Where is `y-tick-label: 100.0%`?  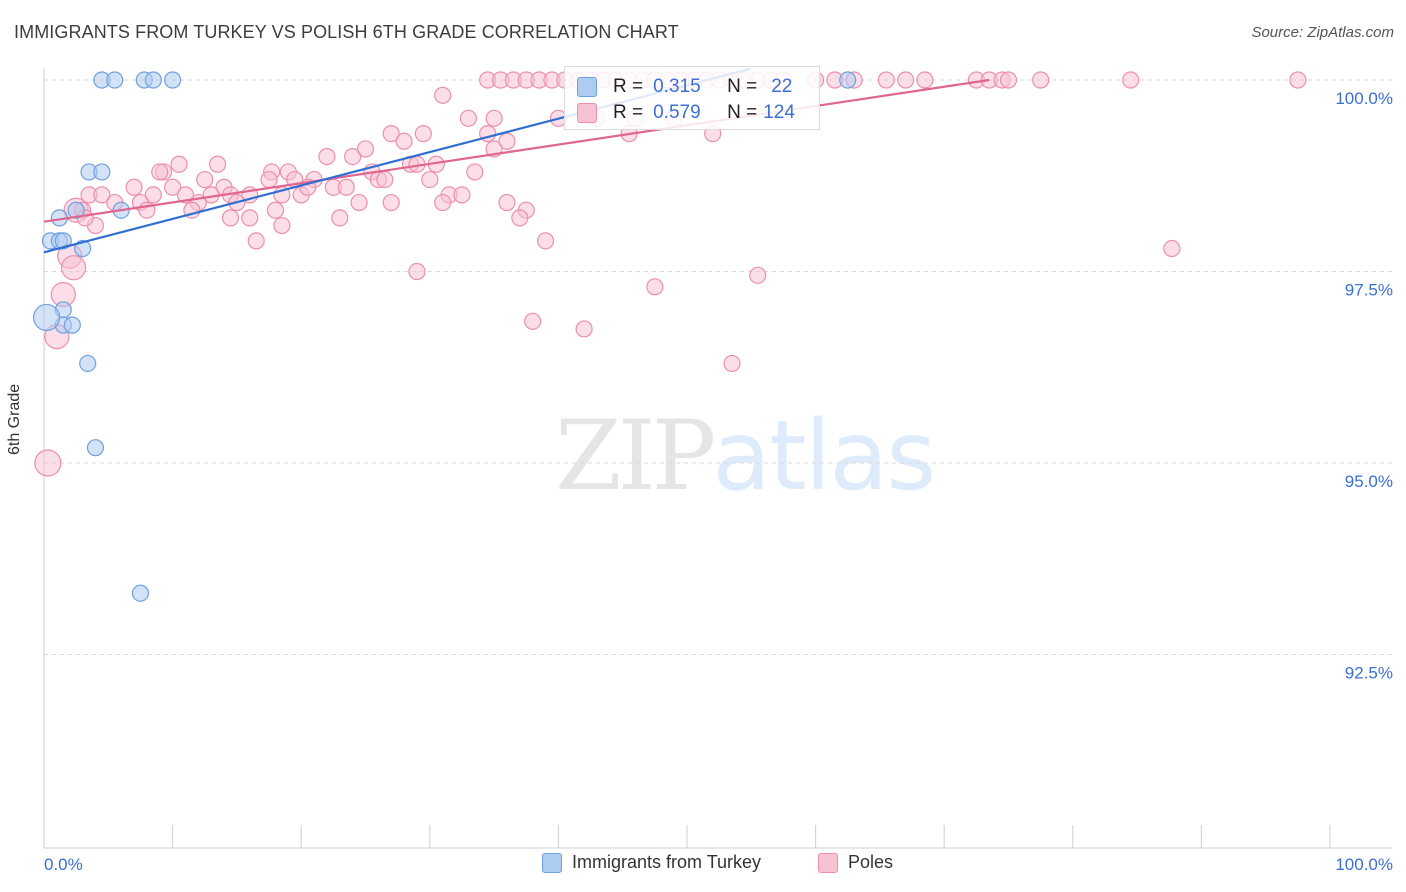
y-tick-label: 100.0% is located at coordinates (1364, 98).